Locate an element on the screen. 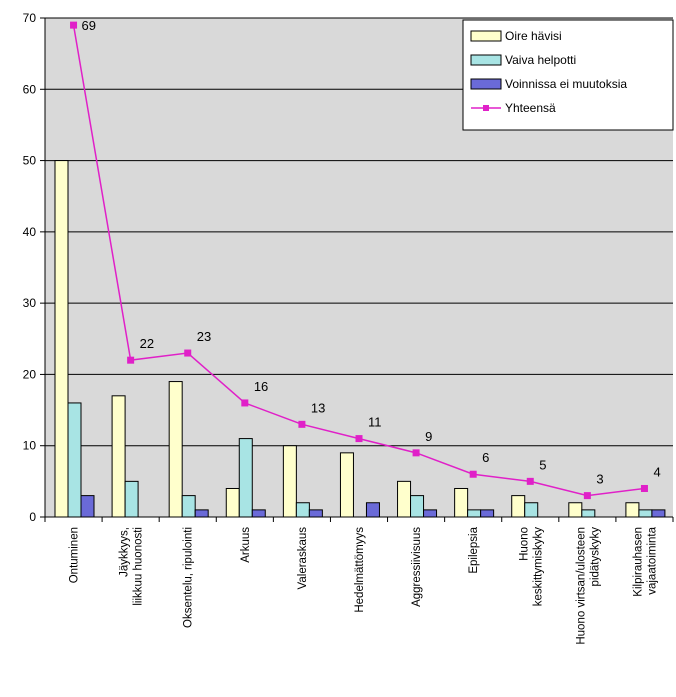 The height and width of the screenshot is (697, 676). x-tick-label-line: Oksentelu, ripulointi is located at coordinates (189, 577).